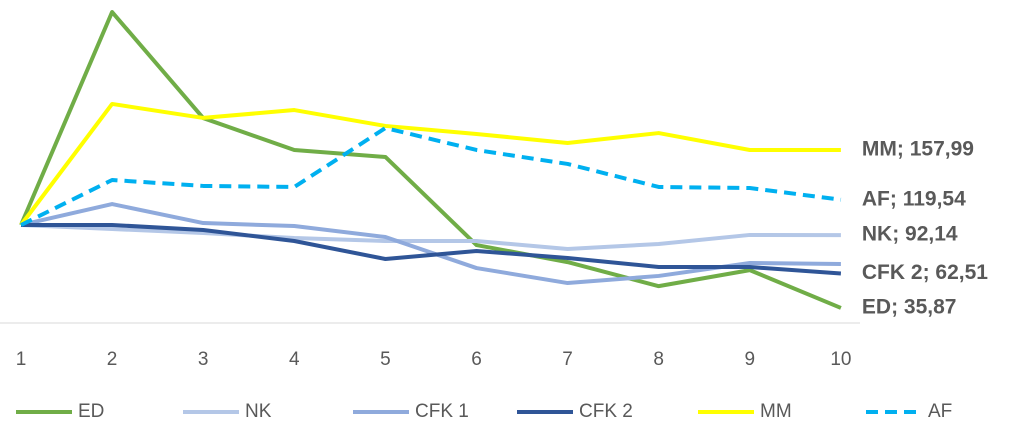 This screenshot has width=1026, height=423. What do you see at coordinates (750, 359) in the screenshot?
I see `x-tick-label: 9` at bounding box center [750, 359].